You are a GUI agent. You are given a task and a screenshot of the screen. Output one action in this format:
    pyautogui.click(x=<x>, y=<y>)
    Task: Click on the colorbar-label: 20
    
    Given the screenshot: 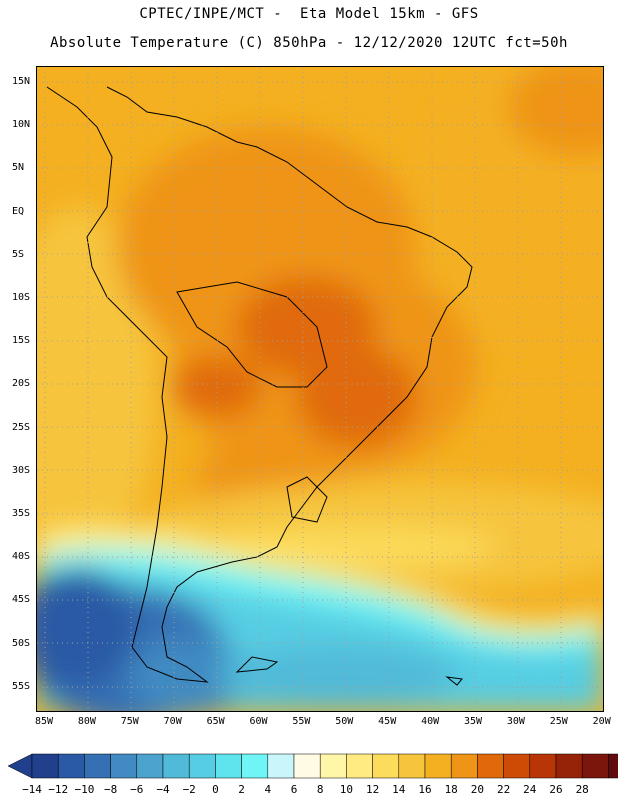 What is the action you would take?
    pyautogui.click(x=477, y=789)
    